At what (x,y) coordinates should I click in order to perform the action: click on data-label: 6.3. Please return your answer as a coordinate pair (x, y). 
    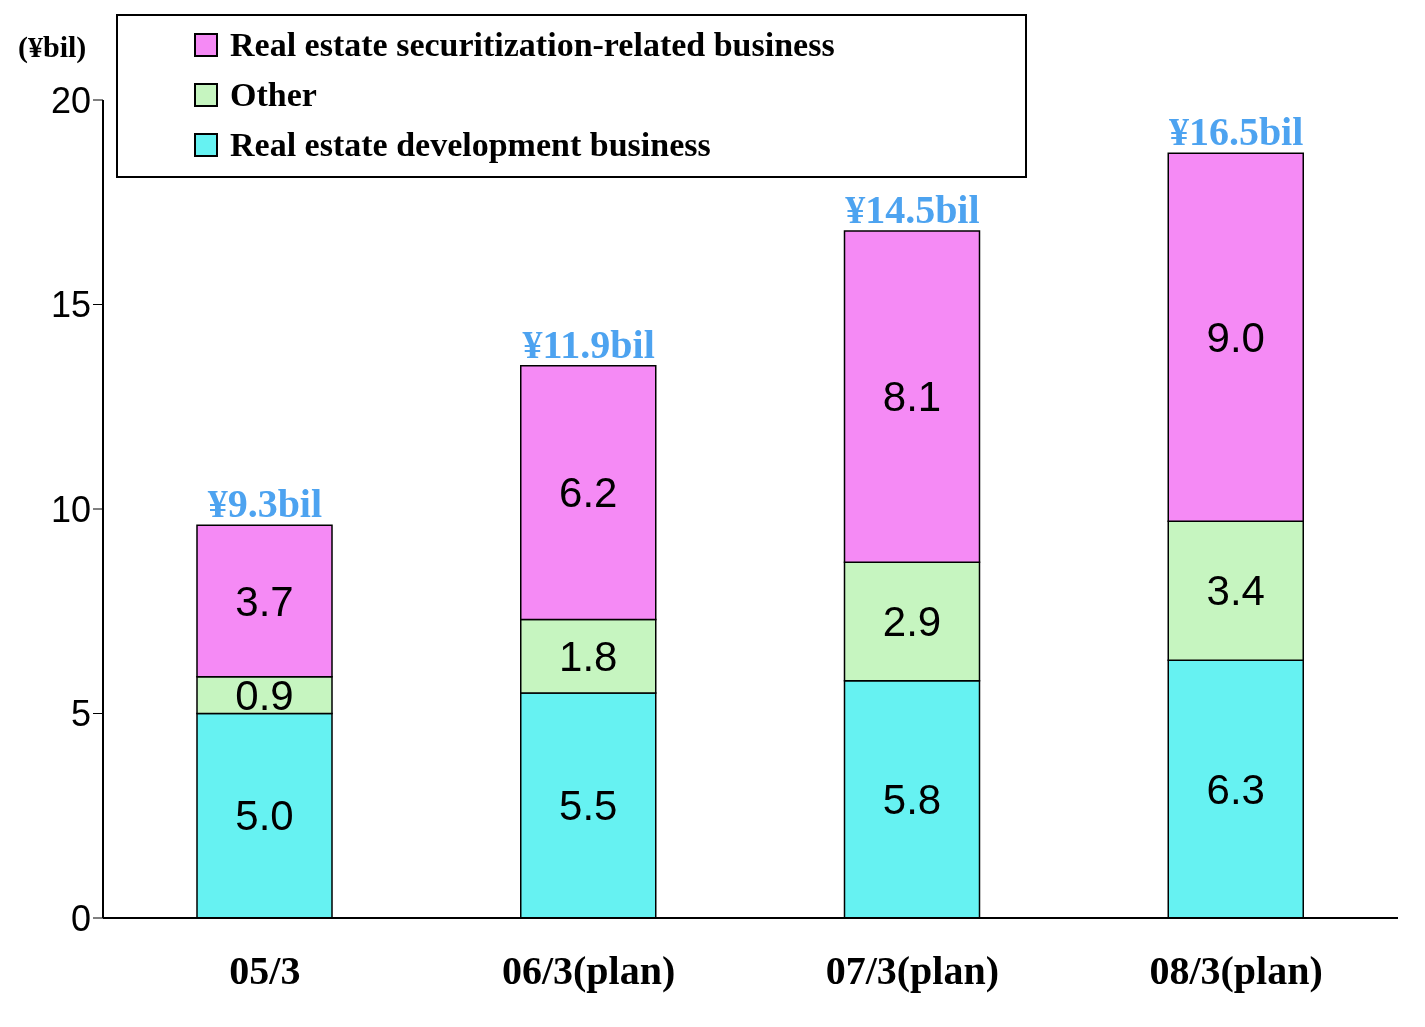
    Looking at the image, I should click on (1235, 789).